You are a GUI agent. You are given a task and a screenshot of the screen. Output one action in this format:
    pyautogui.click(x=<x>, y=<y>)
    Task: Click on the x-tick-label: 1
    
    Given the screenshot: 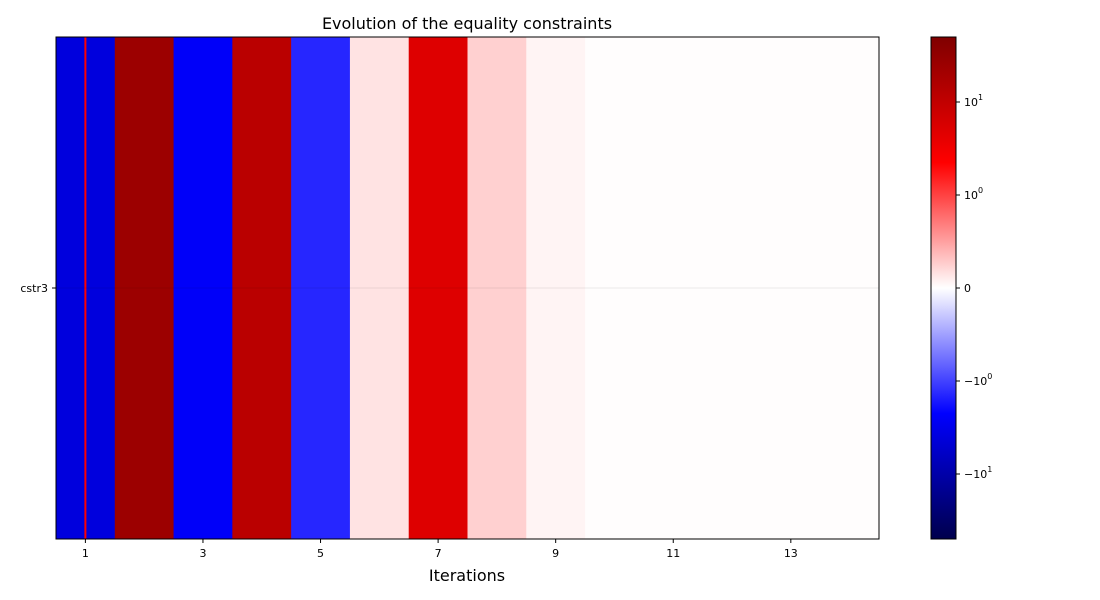 What is the action you would take?
    pyautogui.click(x=85, y=553)
    